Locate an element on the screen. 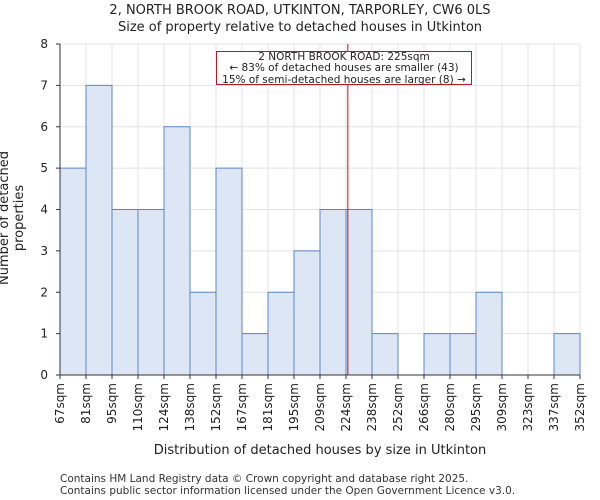 The width and height of the screenshot is (600, 500). x-tick-label: 266sqm is located at coordinates (424, 407).